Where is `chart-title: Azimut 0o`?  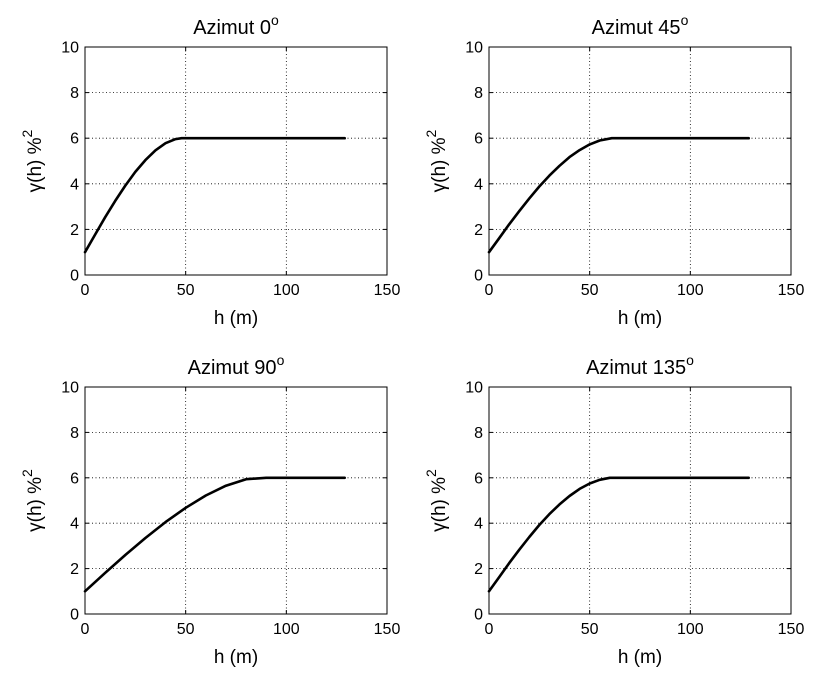 chart-title: Azimut 0o is located at coordinates (236, 25).